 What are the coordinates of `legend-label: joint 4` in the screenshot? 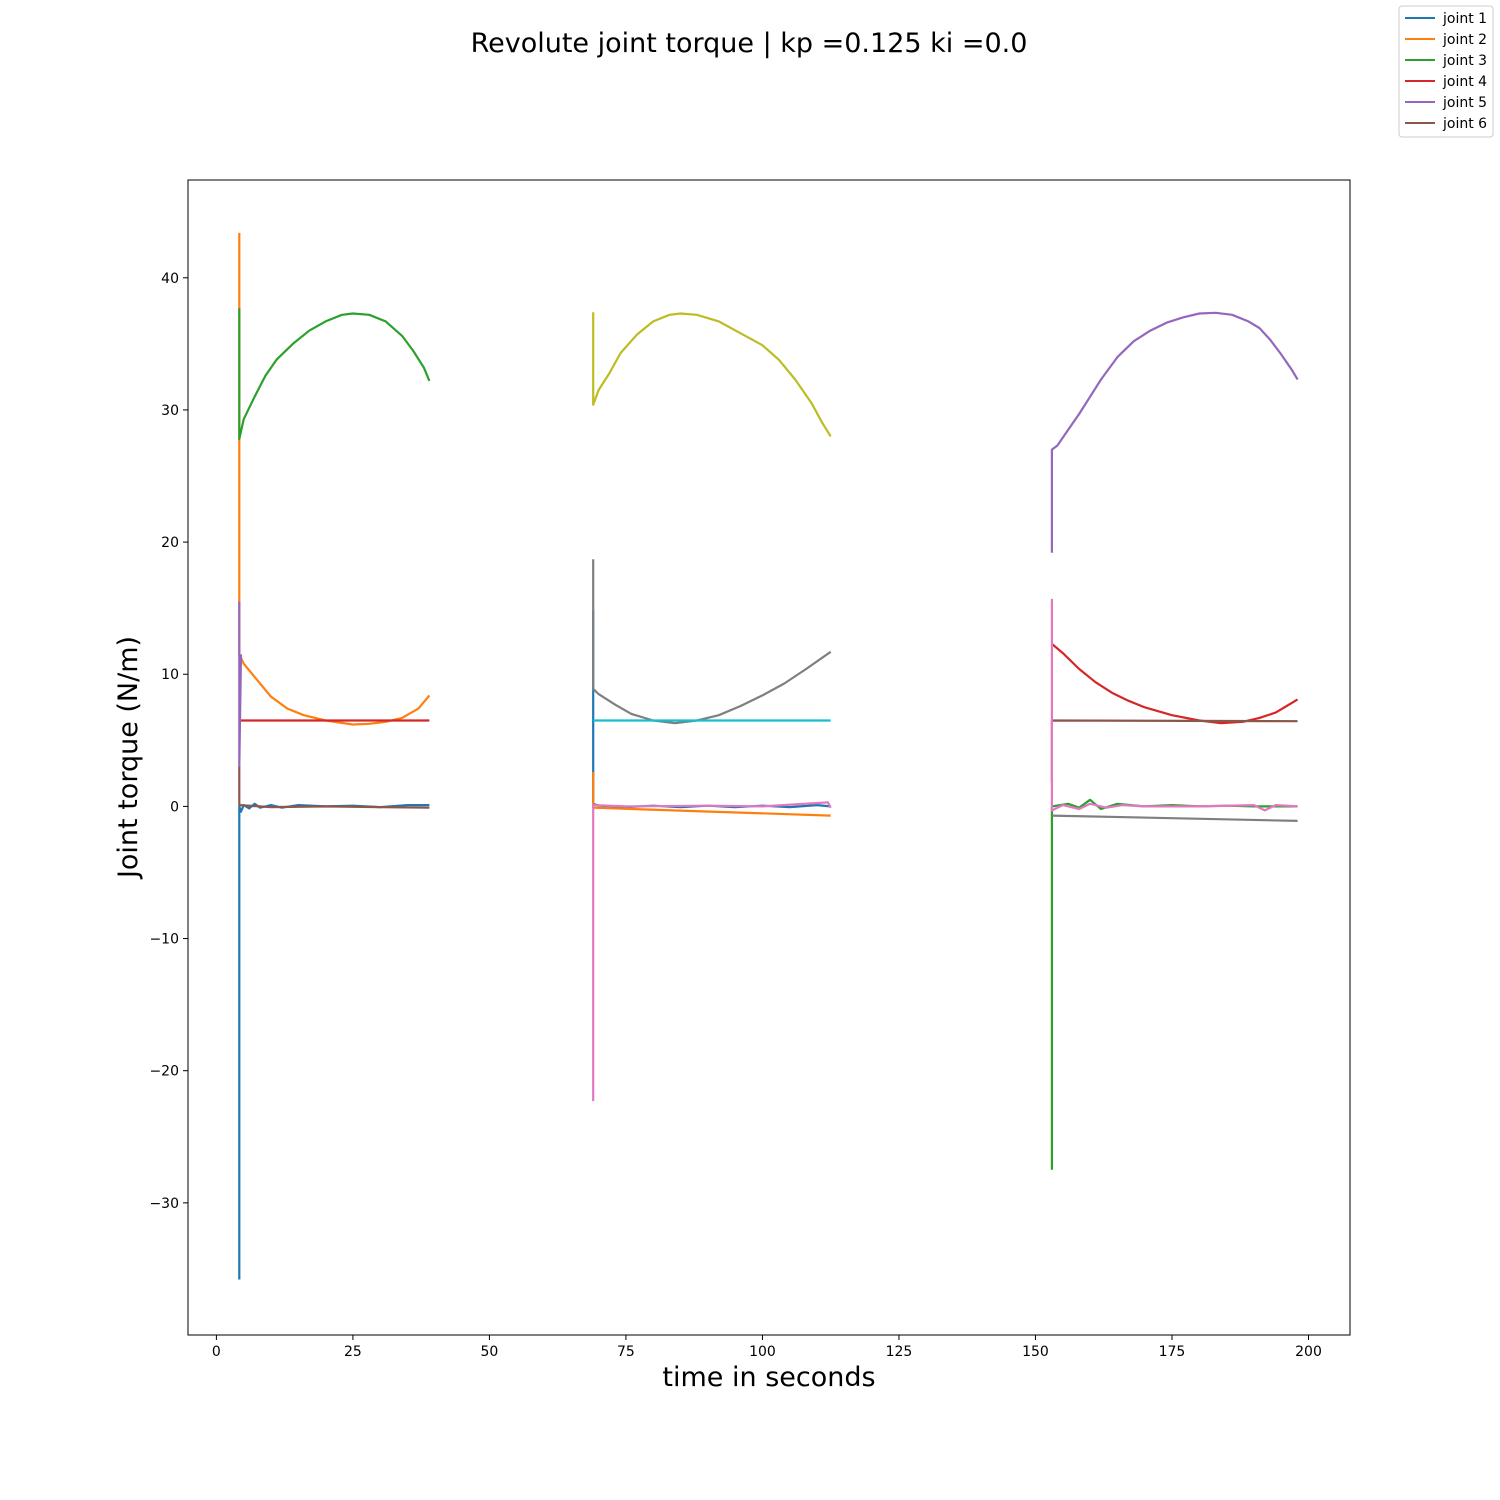 It's located at (1464, 82).